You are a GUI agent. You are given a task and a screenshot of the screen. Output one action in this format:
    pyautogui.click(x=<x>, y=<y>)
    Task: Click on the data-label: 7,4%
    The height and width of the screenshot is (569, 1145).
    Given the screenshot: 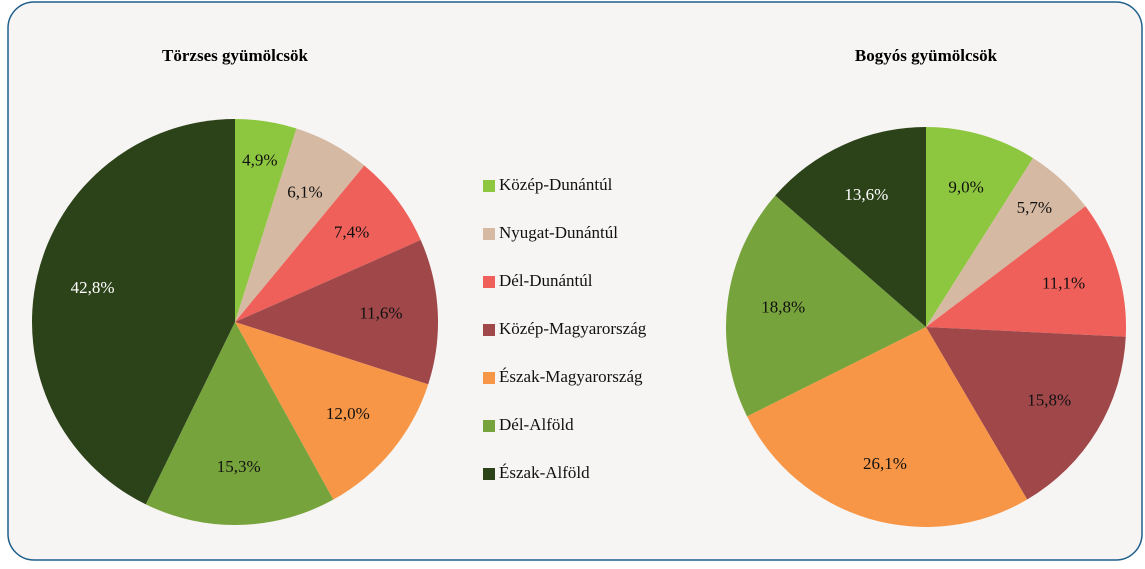 What is the action you would take?
    pyautogui.click(x=351, y=232)
    